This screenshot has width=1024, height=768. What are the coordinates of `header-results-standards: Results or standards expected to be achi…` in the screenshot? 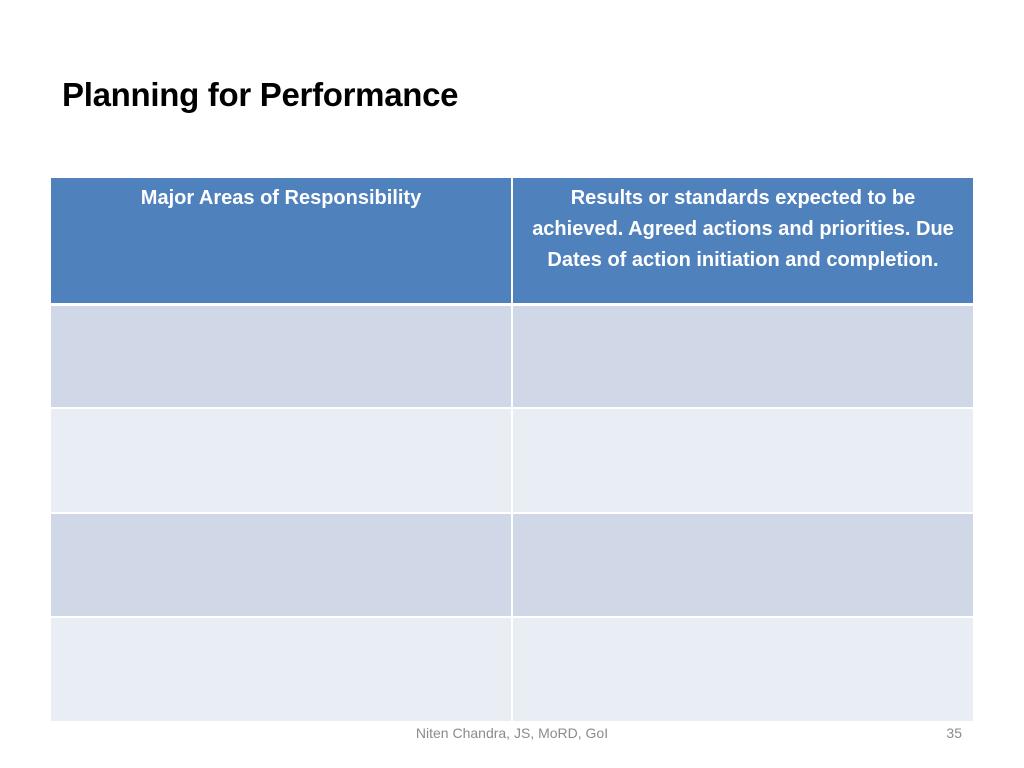 It's located at (742, 242).